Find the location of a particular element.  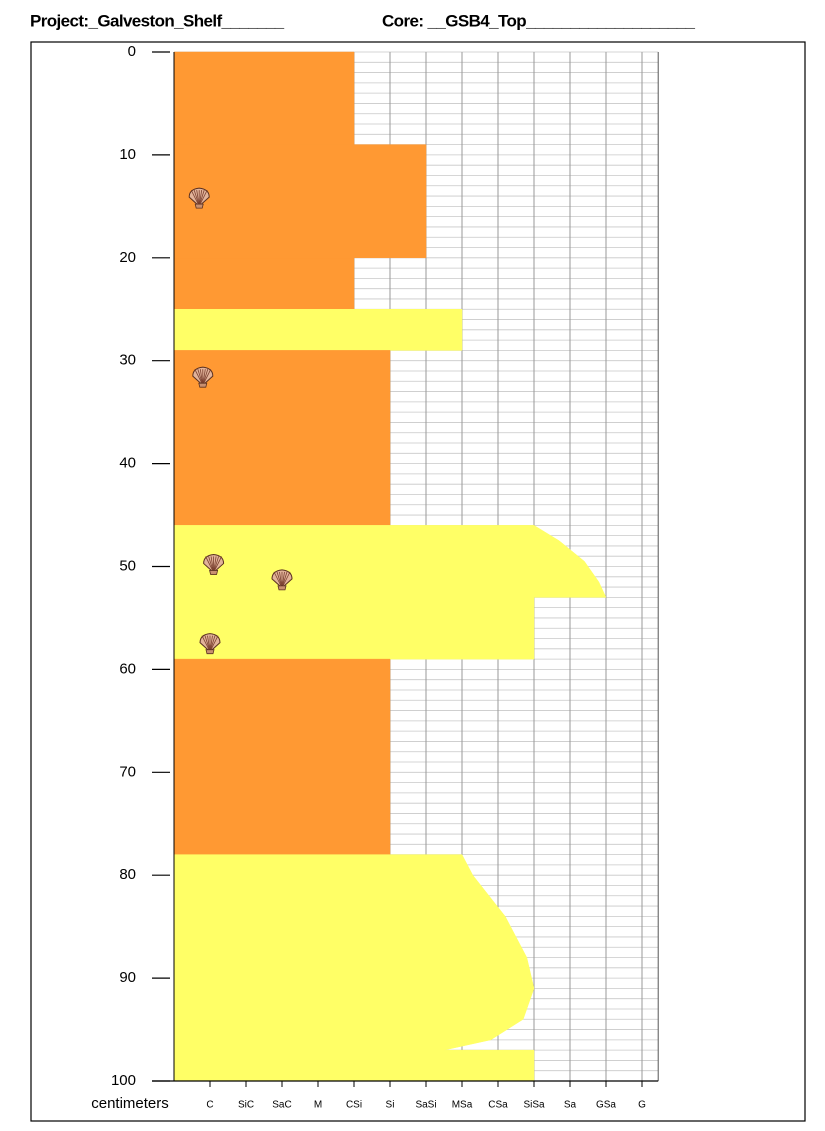

x-tick-label: SiC is located at coordinates (246, 1105).